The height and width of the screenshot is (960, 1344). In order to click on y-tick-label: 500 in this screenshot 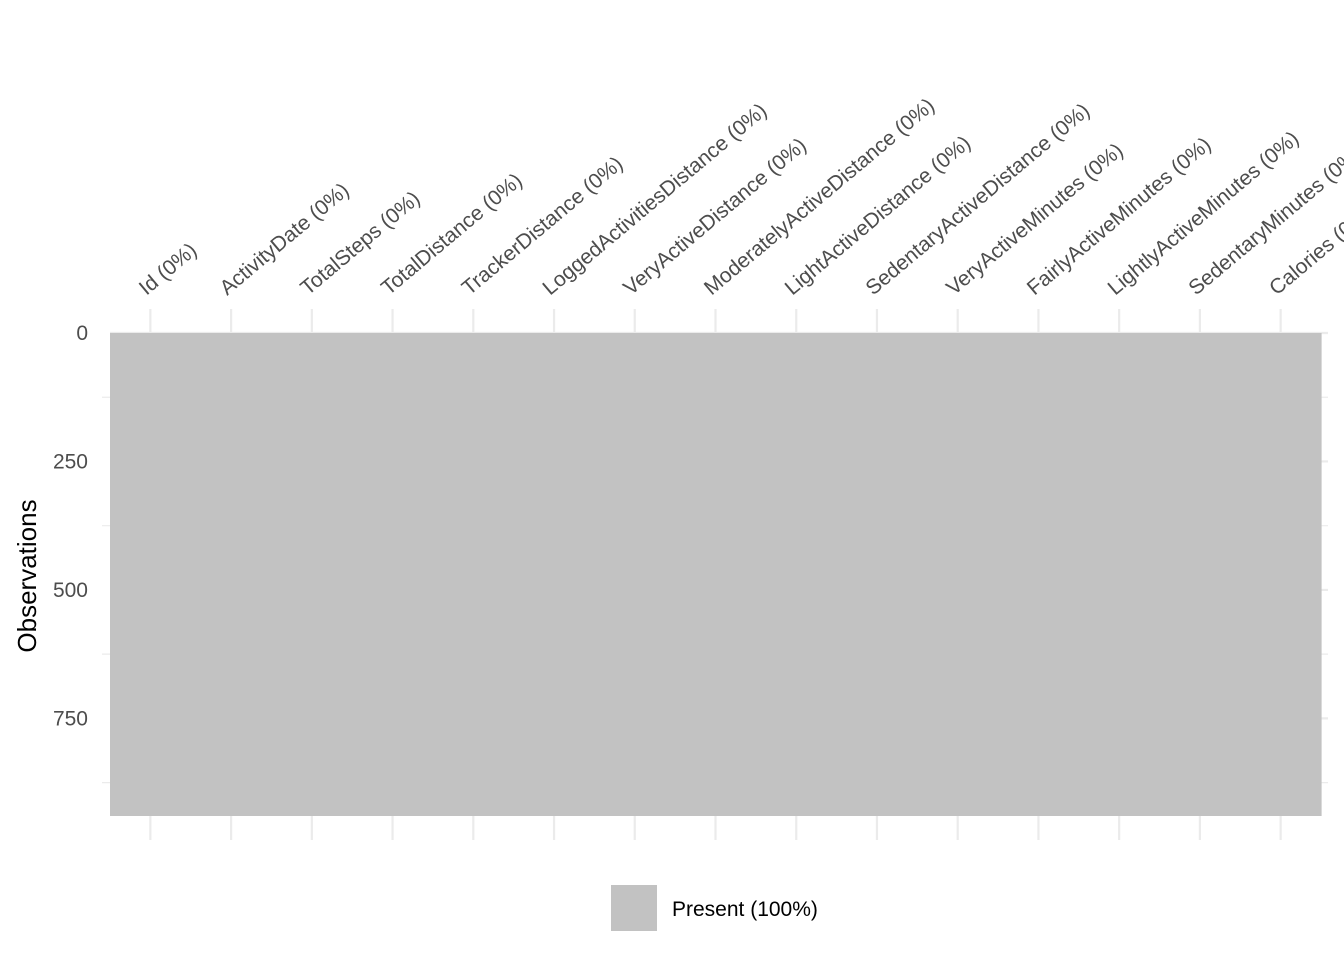, I will do `click(70, 590)`.